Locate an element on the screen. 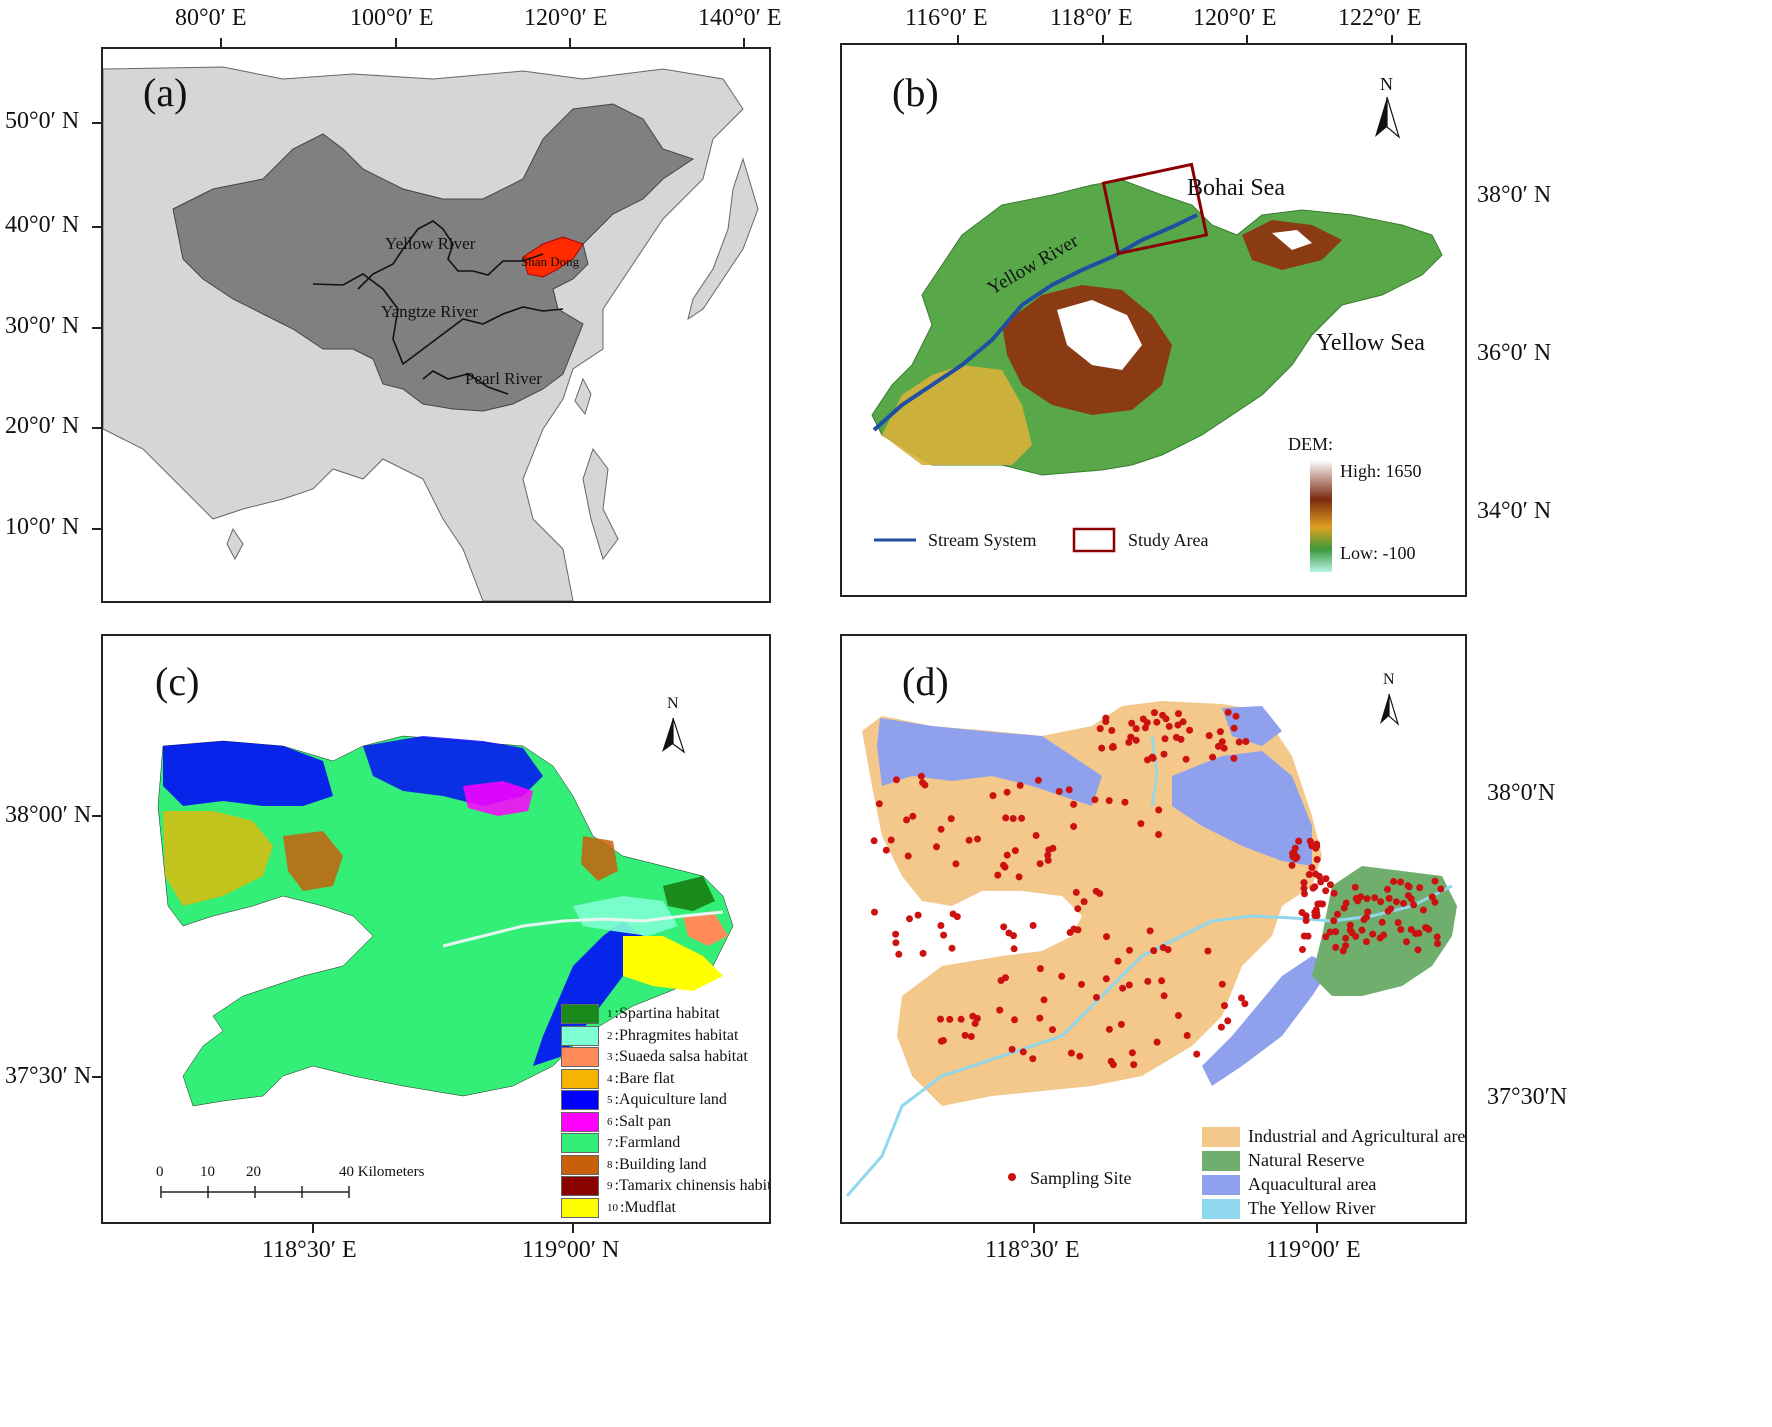 The height and width of the screenshot is (1427, 1772). b-lon-tick-118: 118°0′ E is located at coordinates (1091, 18).